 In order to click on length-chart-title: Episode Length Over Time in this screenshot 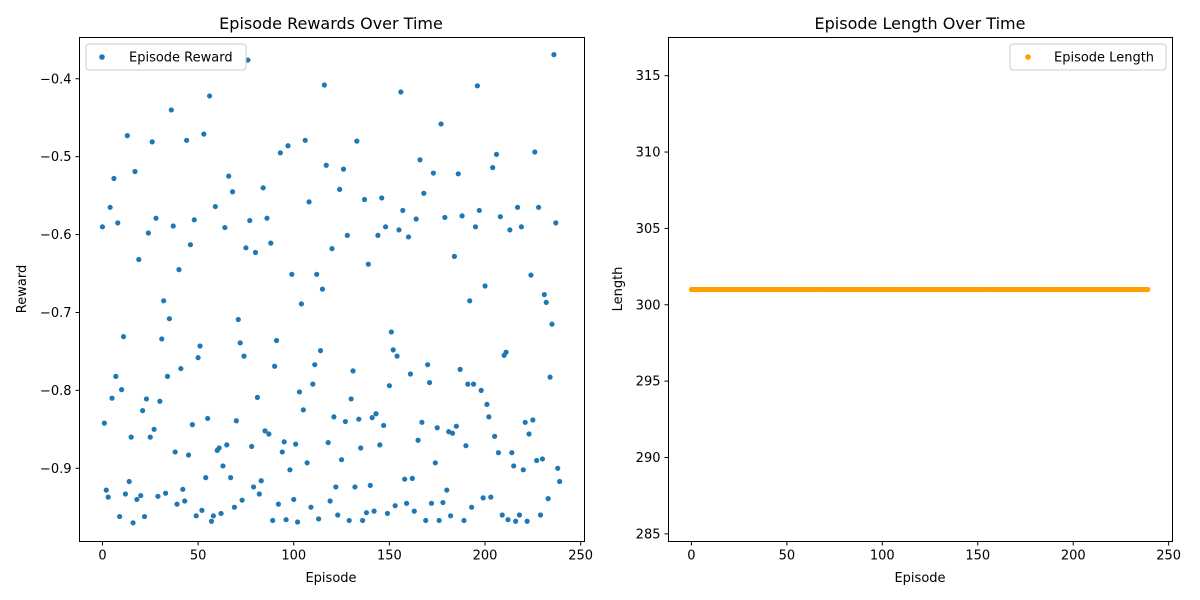, I will do `click(920, 23)`.